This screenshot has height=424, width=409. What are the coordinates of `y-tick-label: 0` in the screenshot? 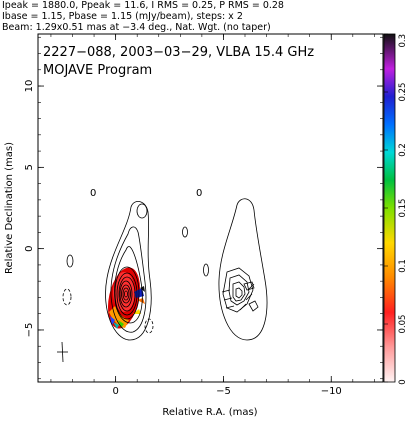 It's located at (29, 248).